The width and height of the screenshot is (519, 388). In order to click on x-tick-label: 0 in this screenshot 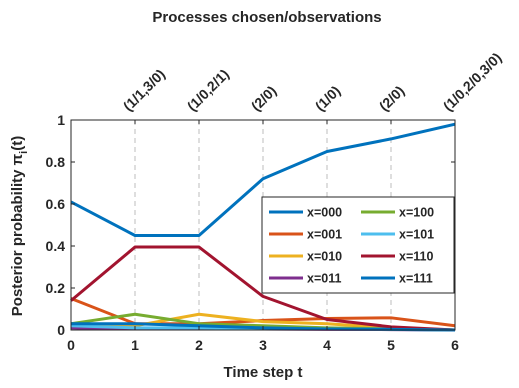, I will do `click(71, 345)`.